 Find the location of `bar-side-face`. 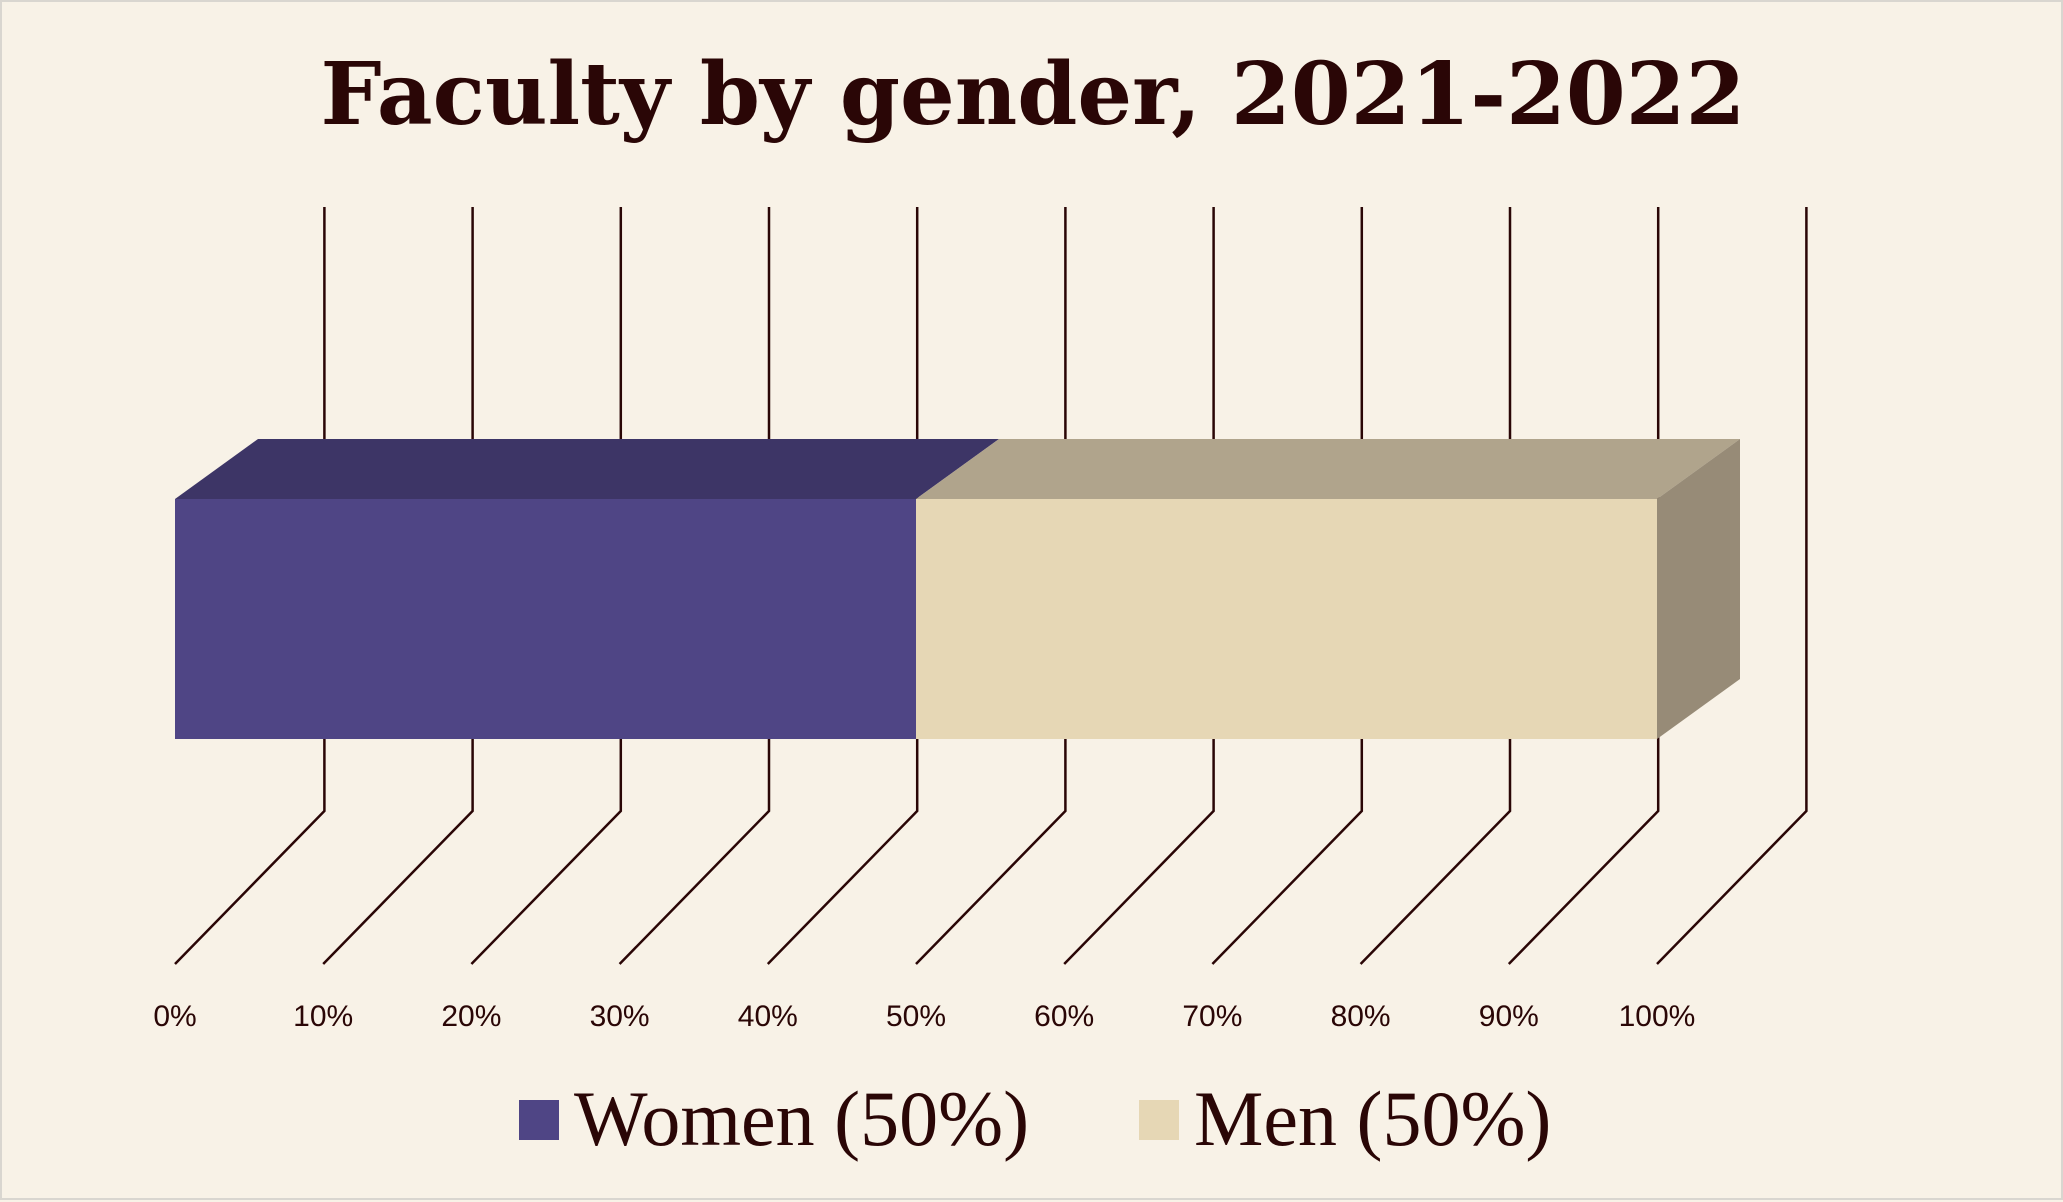

bar-side-face is located at coordinates (1698, 589).